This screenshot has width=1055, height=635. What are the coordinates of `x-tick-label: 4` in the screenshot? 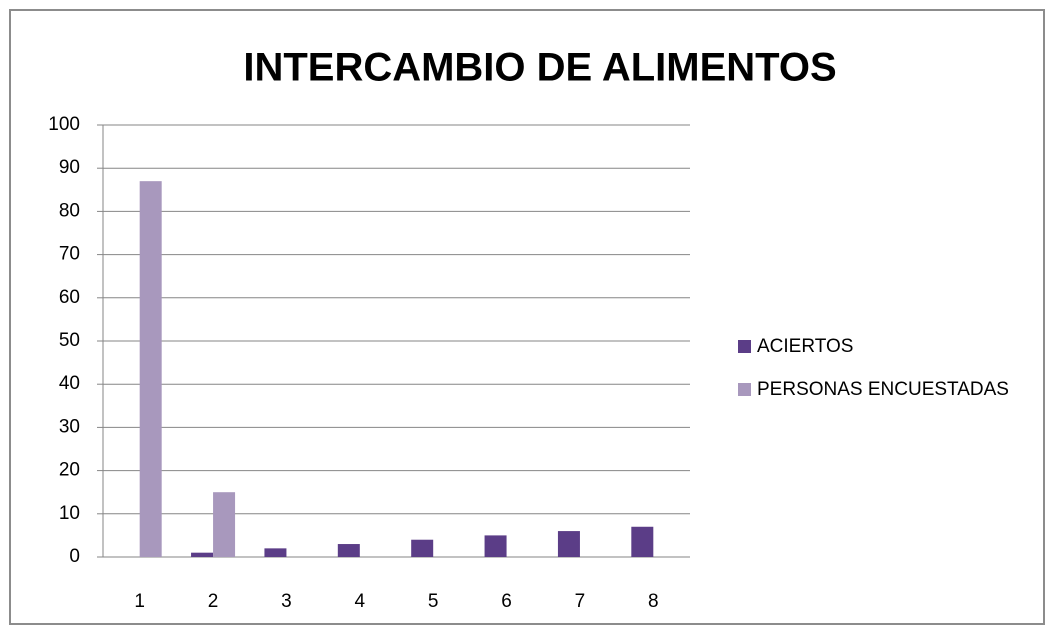 It's located at (360, 601).